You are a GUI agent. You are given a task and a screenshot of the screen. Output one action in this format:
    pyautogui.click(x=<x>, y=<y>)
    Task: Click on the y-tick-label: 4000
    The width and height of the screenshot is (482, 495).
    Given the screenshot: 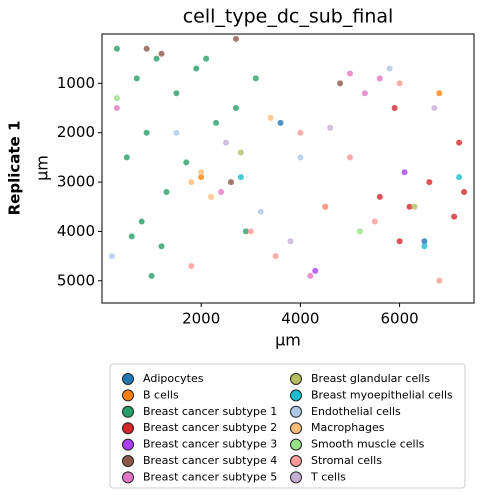 What is the action you would take?
    pyautogui.click(x=76, y=231)
    